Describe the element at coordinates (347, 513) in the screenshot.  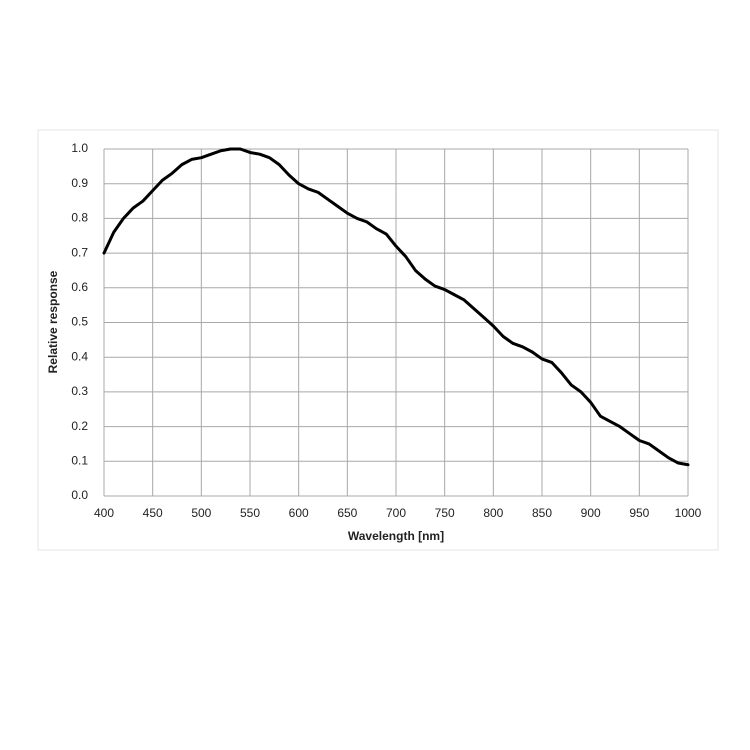
I see `x-tick-label: 650` at that location.